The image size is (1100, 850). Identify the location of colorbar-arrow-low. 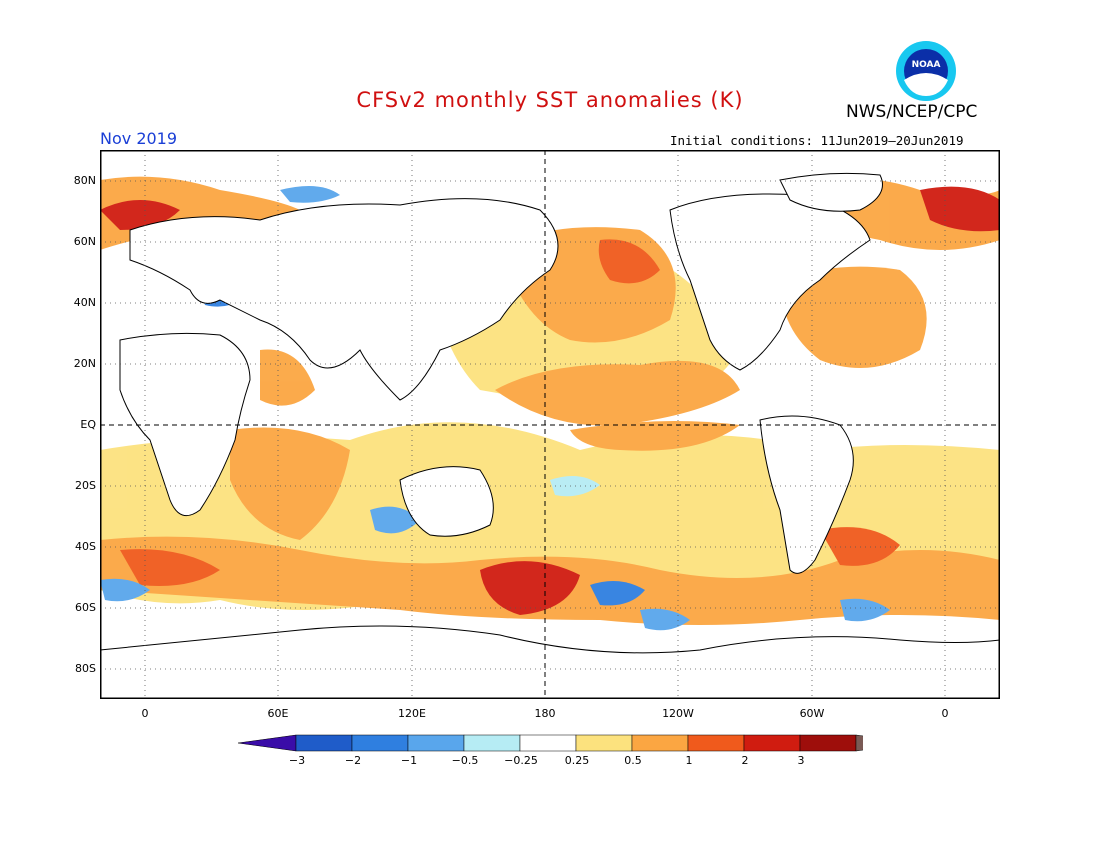
(267, 743).